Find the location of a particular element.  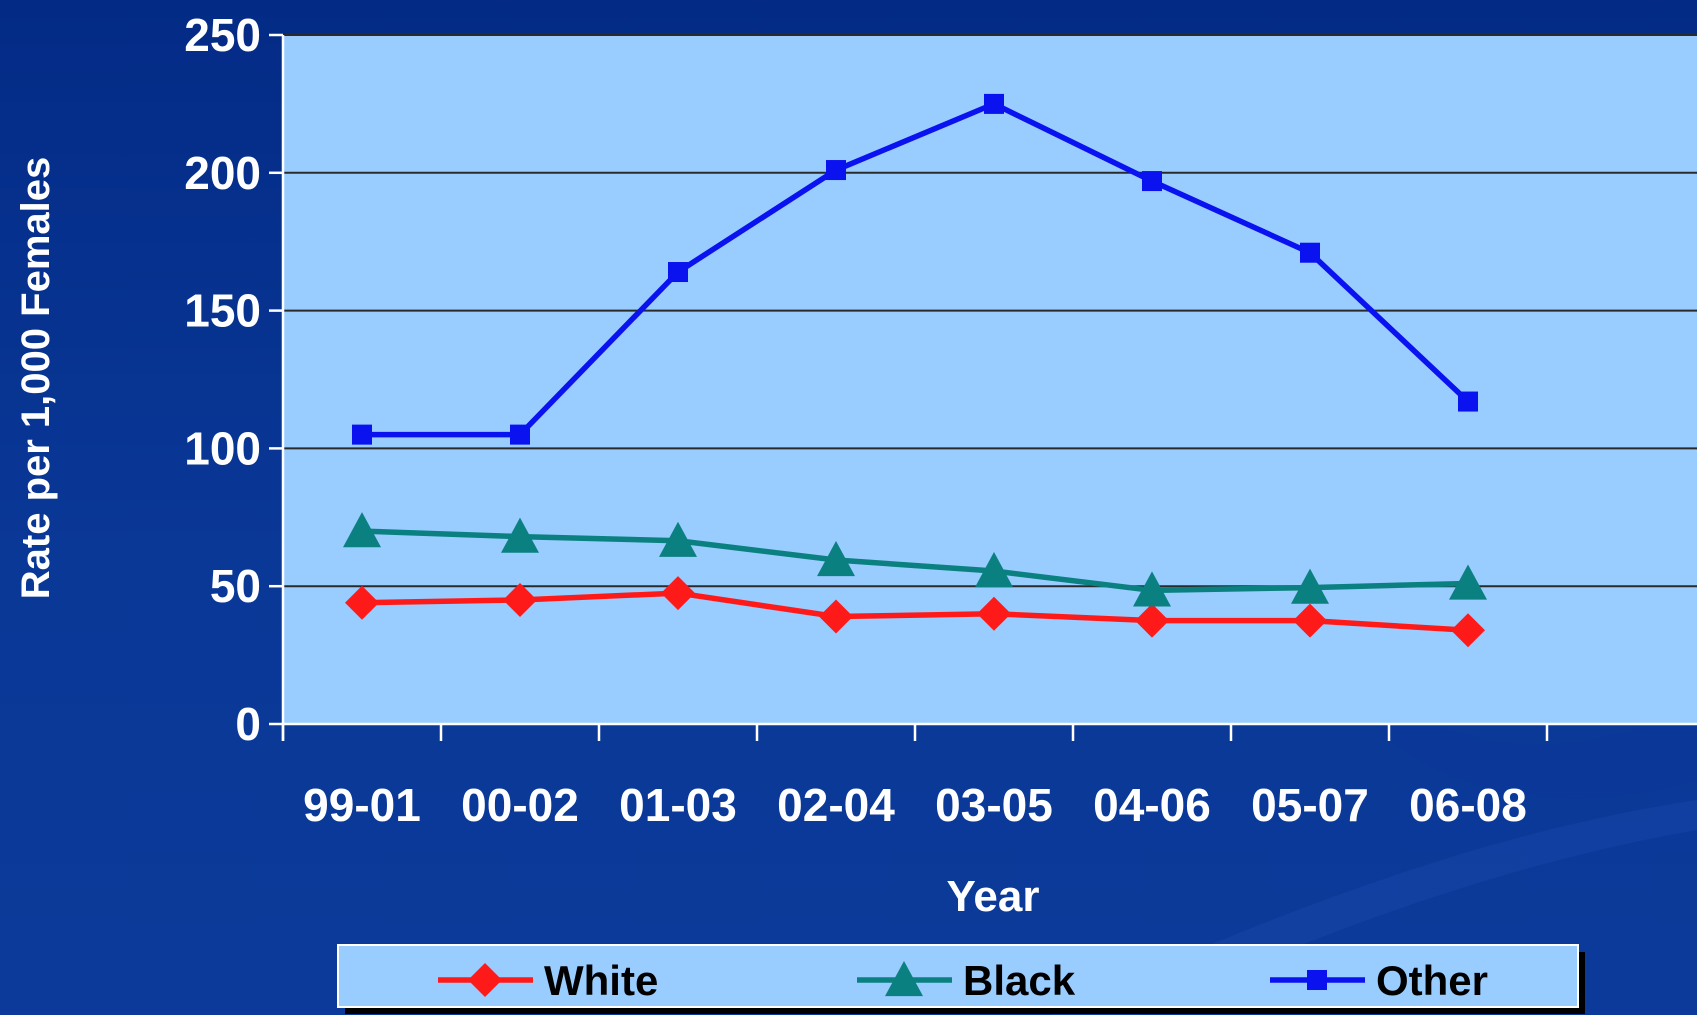

y-tick-label: 250 is located at coordinates (222, 35).